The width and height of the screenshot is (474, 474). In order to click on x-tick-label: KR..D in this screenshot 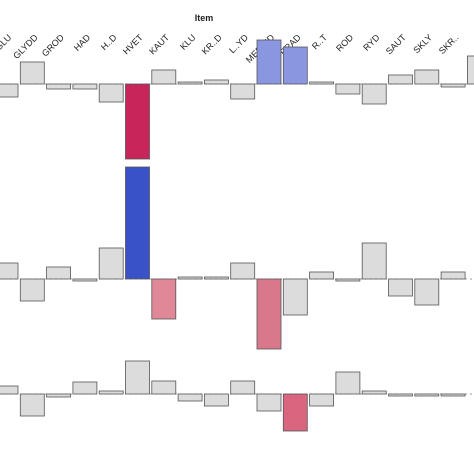, I will do `click(212, 44)`.